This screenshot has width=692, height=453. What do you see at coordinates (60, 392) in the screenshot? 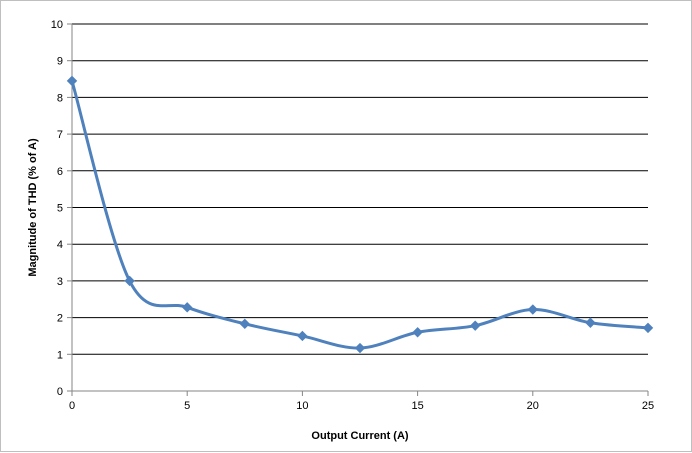
I see `y-tick-label: 0` at bounding box center [60, 392].